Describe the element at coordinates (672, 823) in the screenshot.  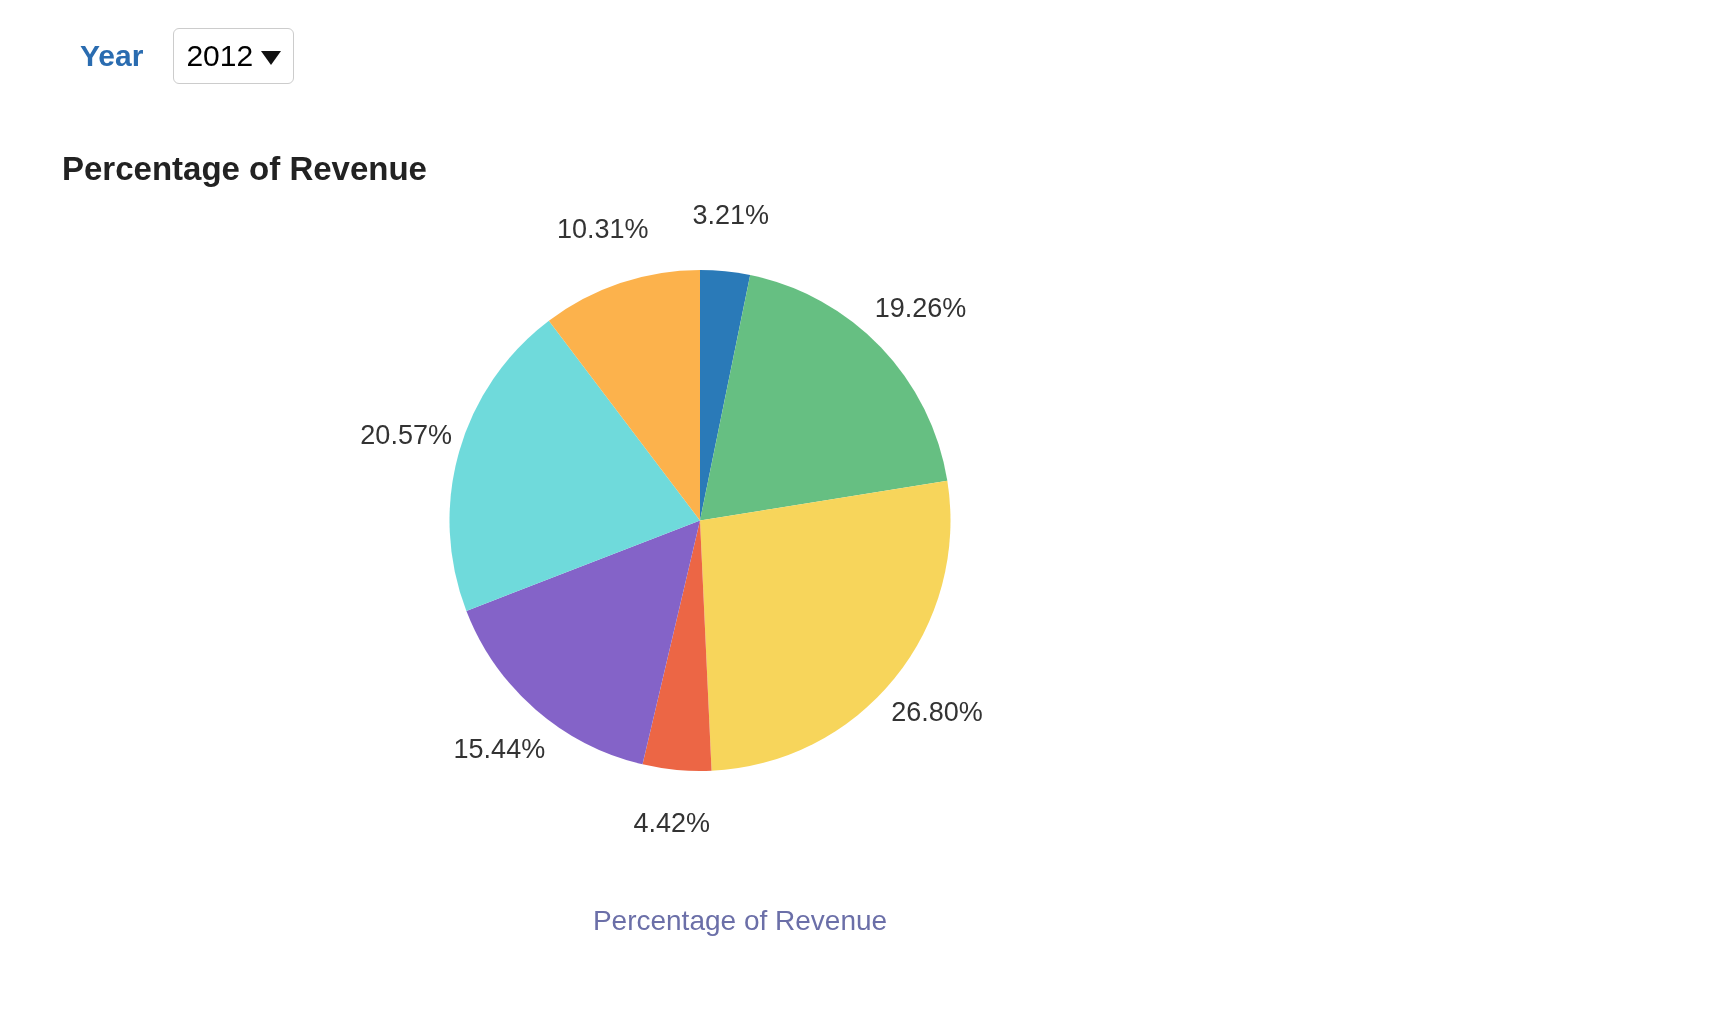
I see `data-label: 4.42%` at that location.